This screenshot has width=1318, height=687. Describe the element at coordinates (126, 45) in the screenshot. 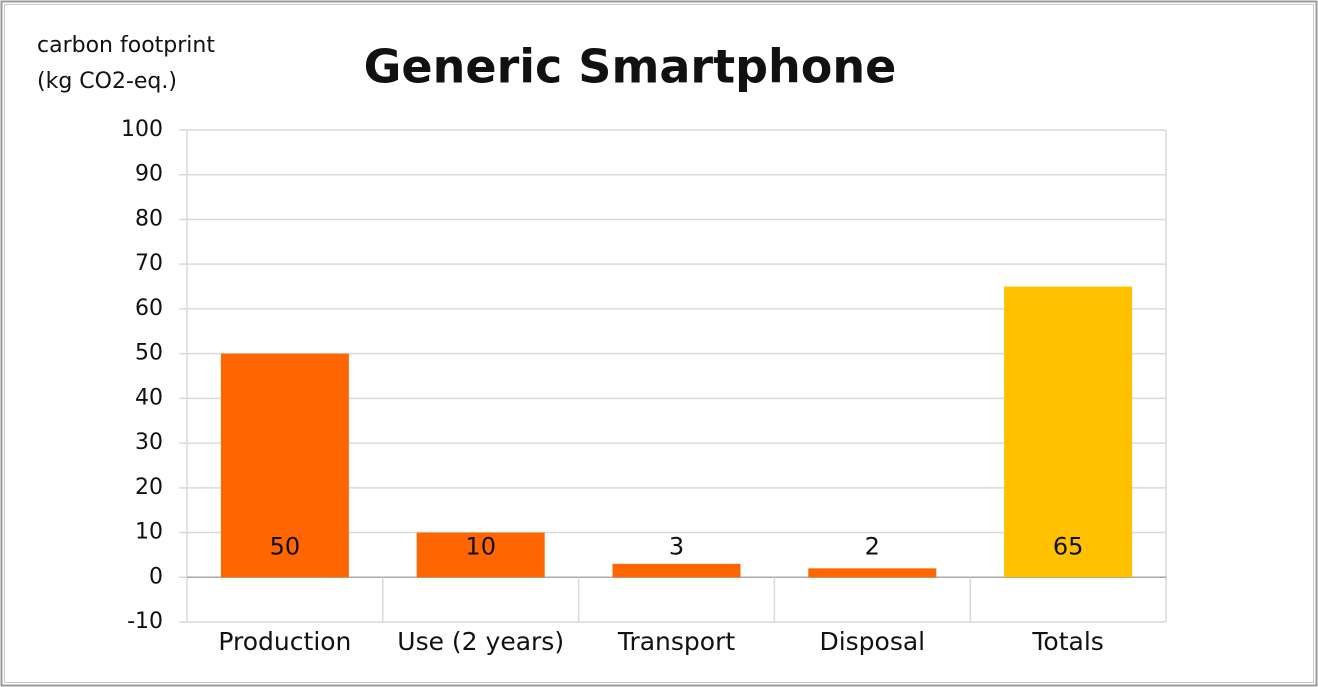

I see `y-axis-label: carbon footprint` at that location.